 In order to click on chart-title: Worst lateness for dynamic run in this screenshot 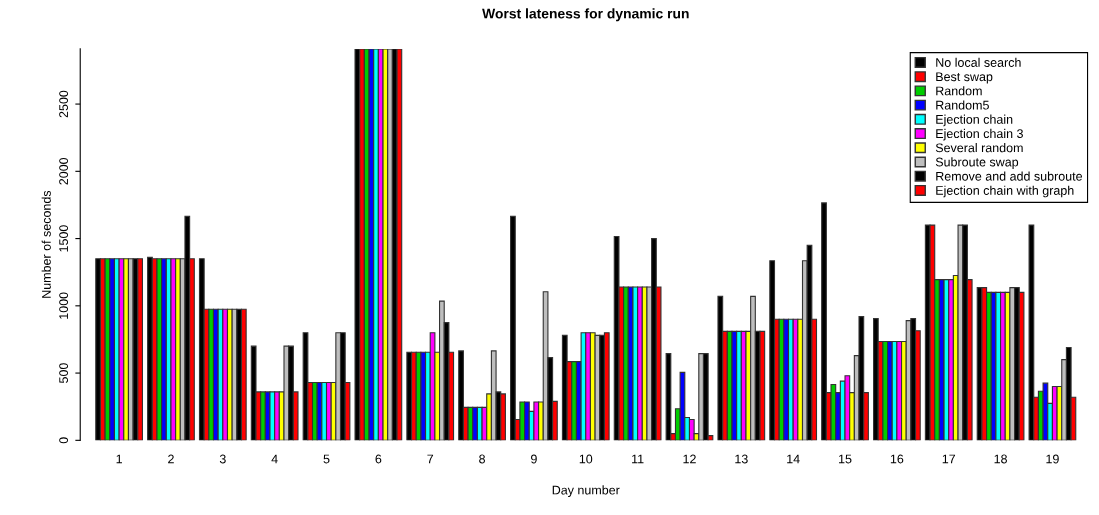, I will do `click(585, 15)`.